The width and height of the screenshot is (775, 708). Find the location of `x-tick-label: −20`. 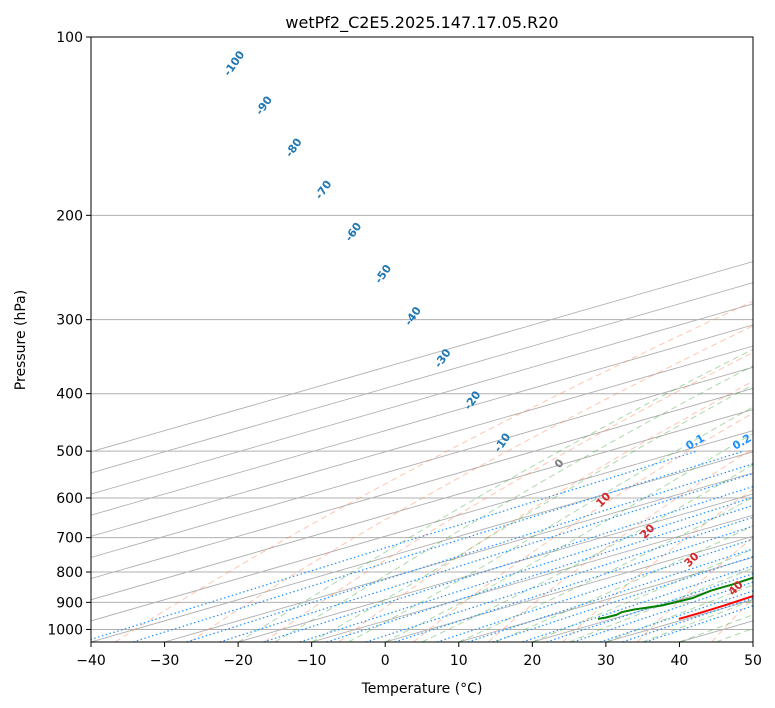

x-tick-label: −20 is located at coordinates (238, 661).